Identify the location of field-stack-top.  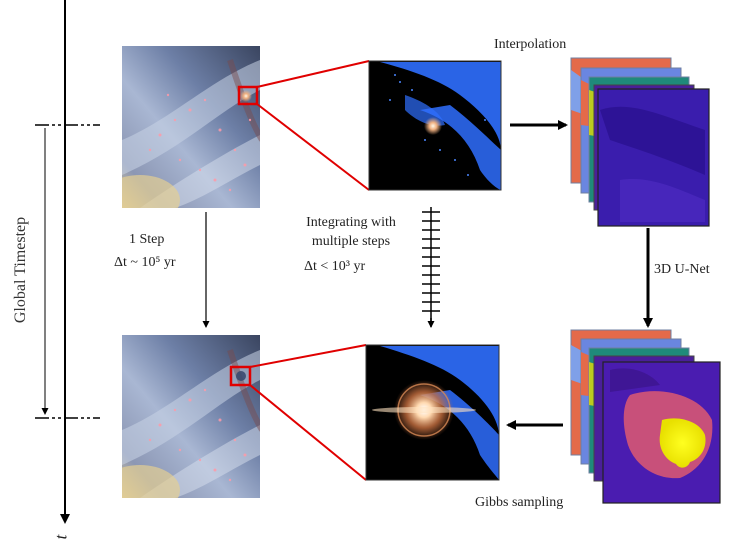
(640, 142).